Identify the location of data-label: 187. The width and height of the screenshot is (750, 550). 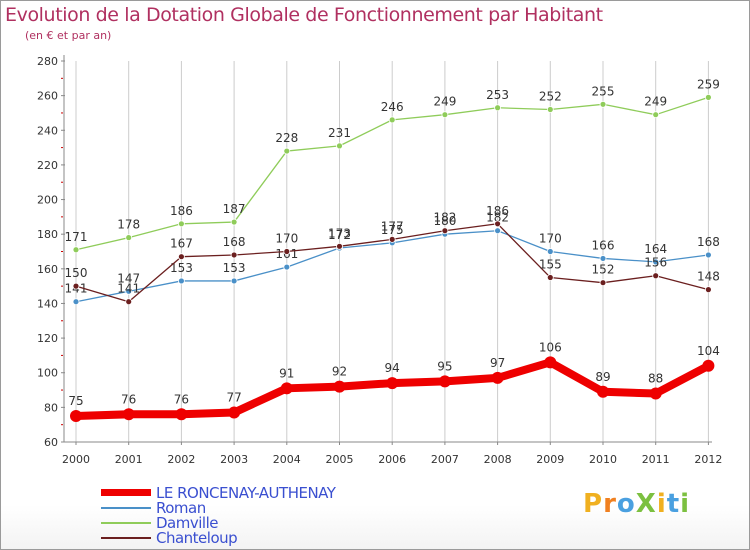
(234, 209).